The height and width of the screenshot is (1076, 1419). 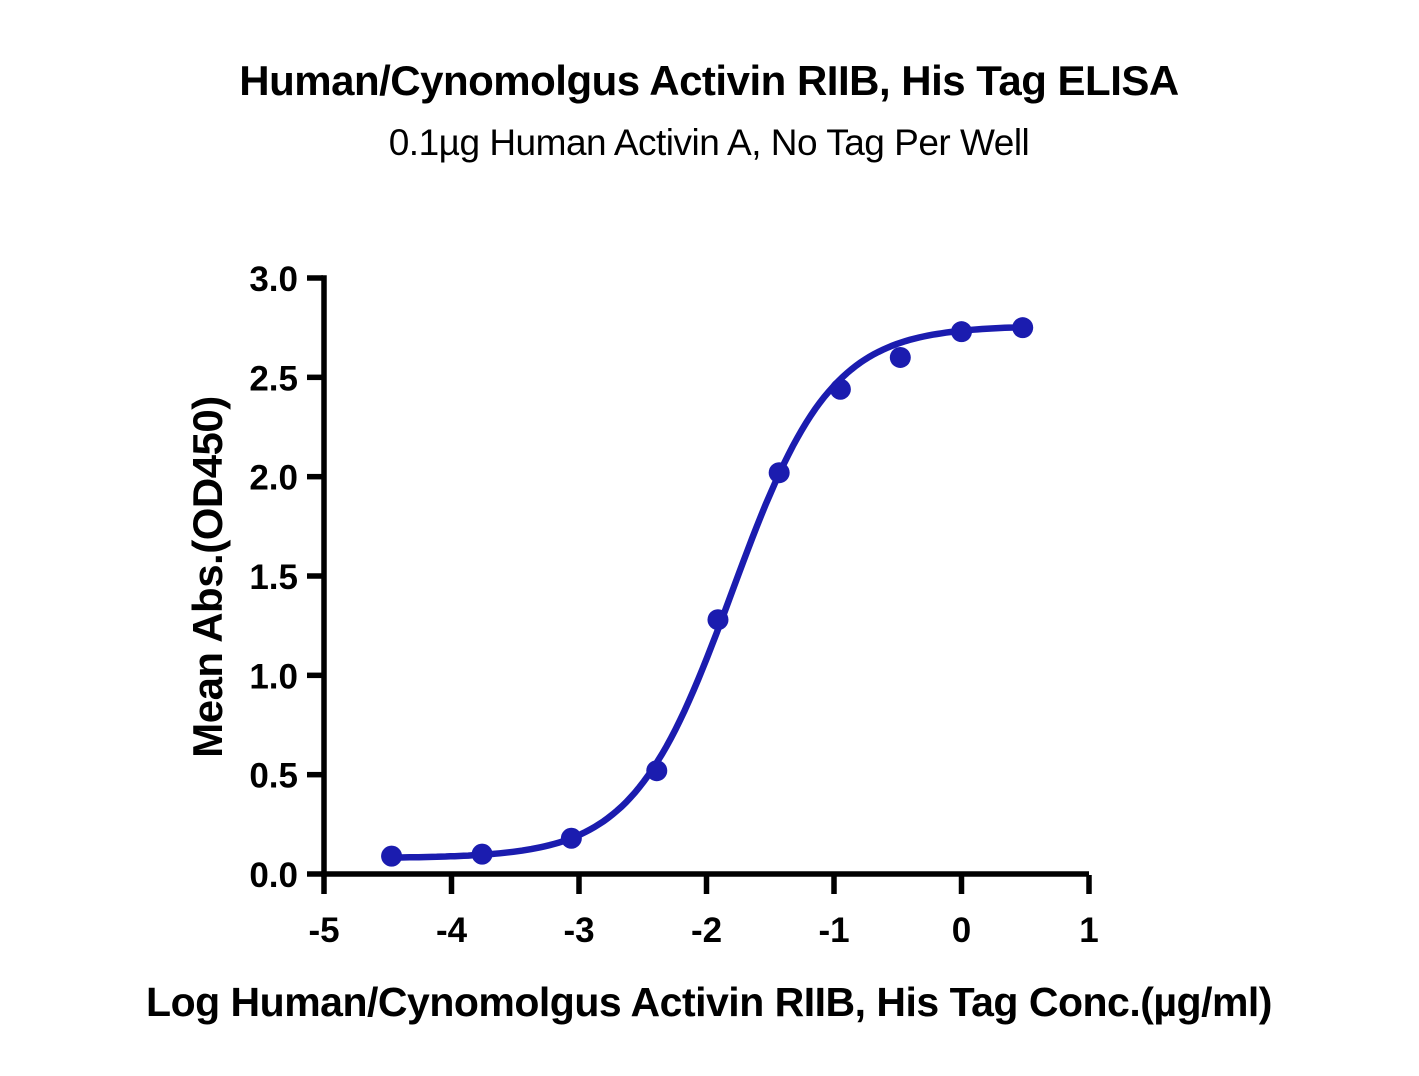 What do you see at coordinates (273, 676) in the screenshot?
I see `y-tick-label: 1.0` at bounding box center [273, 676].